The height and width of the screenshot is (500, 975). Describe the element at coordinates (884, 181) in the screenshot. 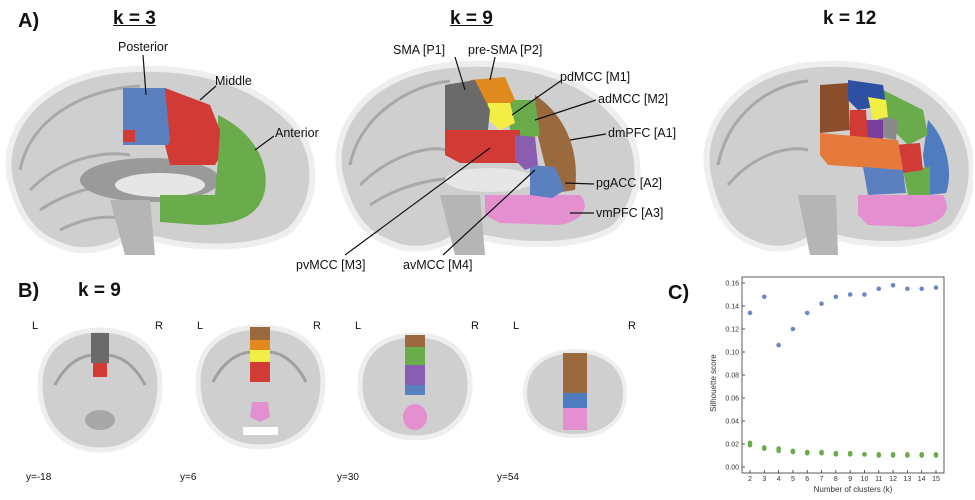

I see `region-blue-acc` at that location.